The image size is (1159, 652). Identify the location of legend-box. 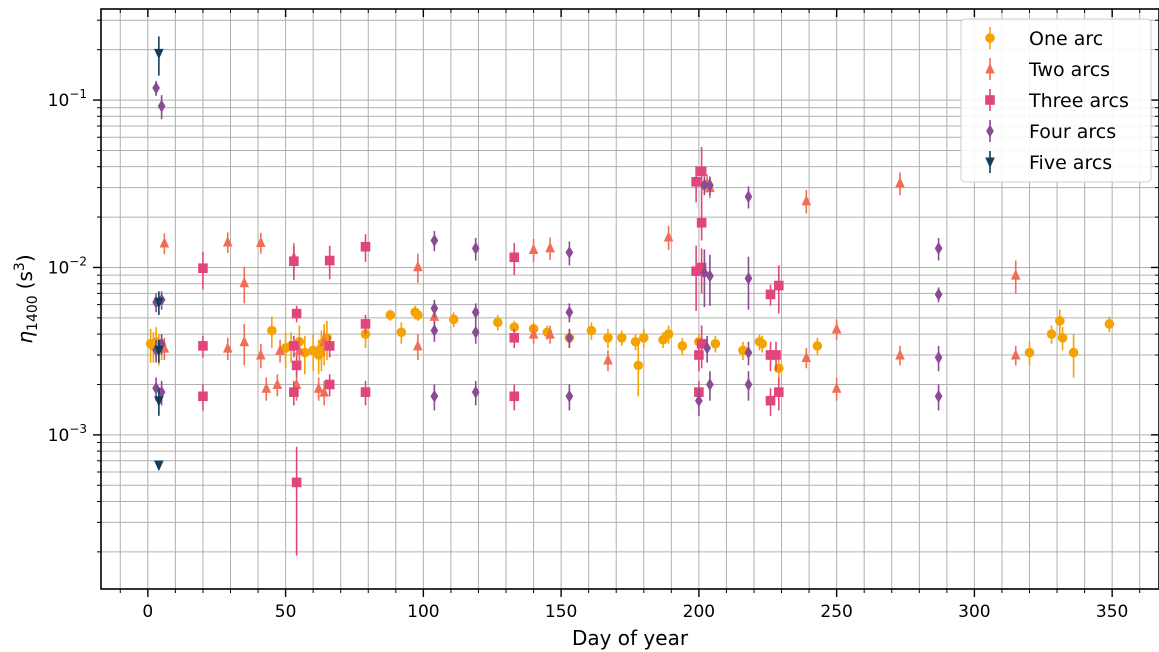
(1056, 100).